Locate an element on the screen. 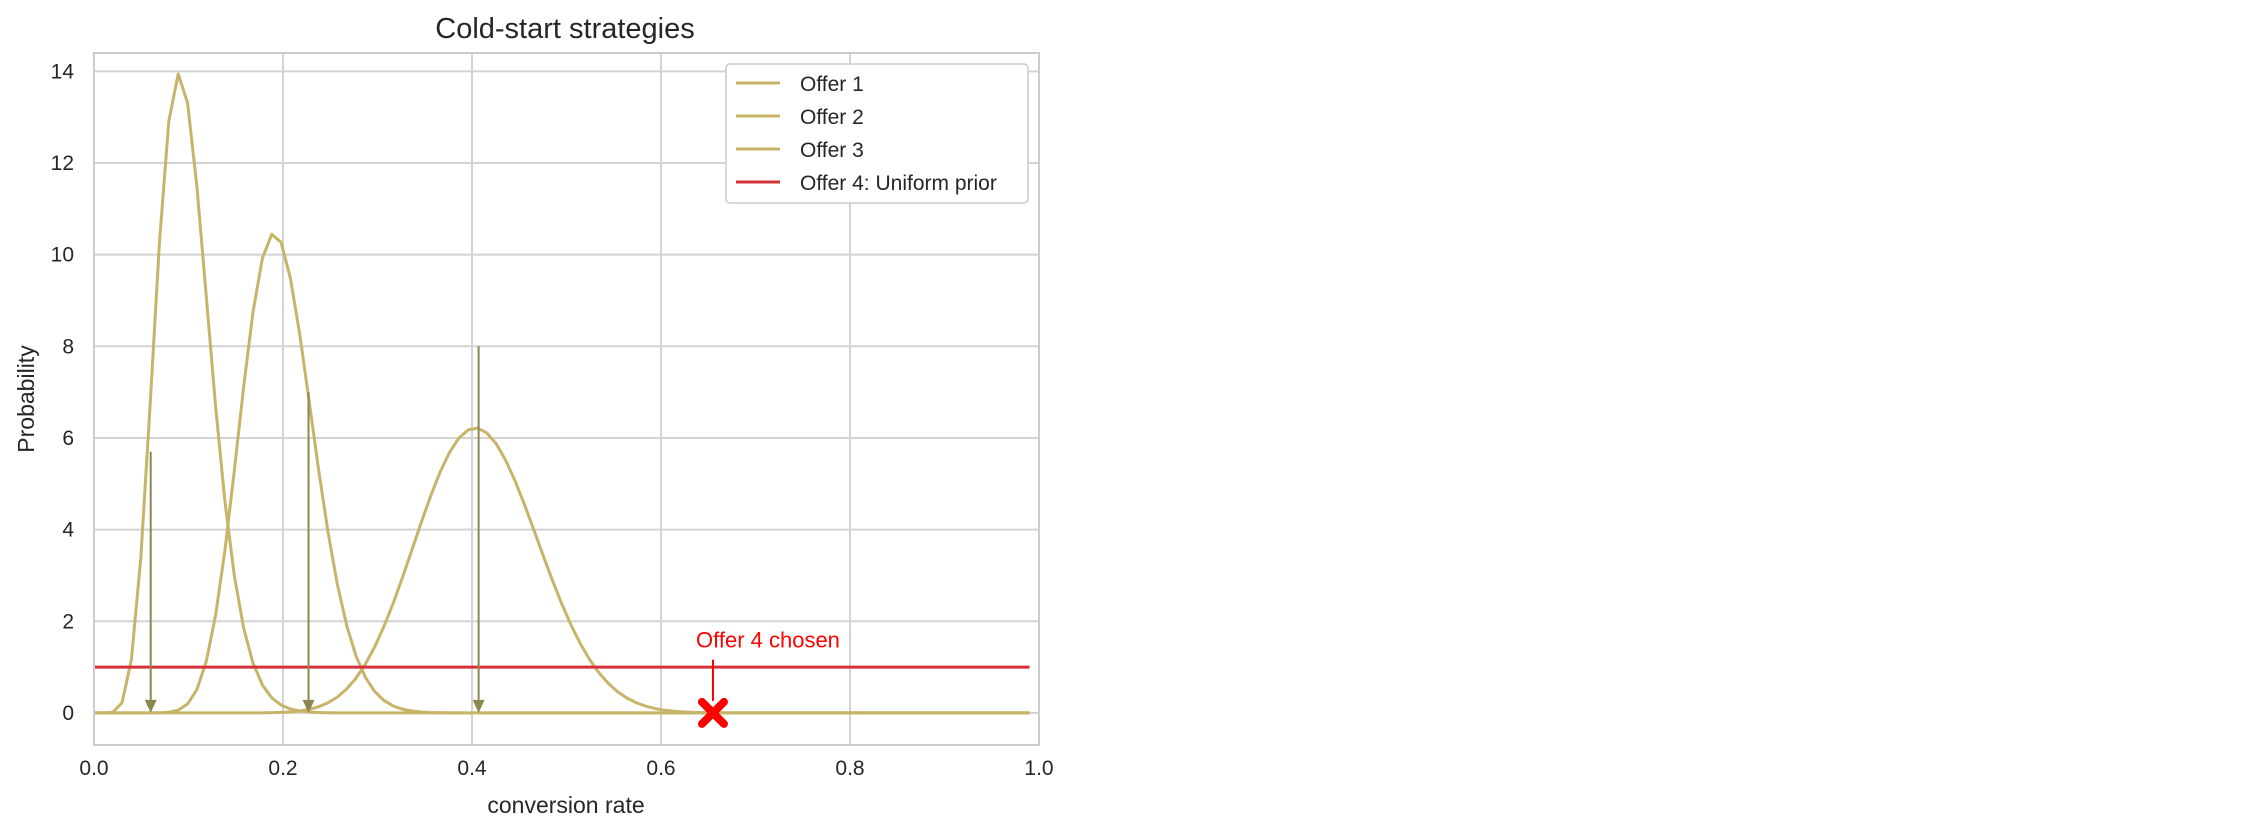  x-tick-label: 0.0 is located at coordinates (93, 768).